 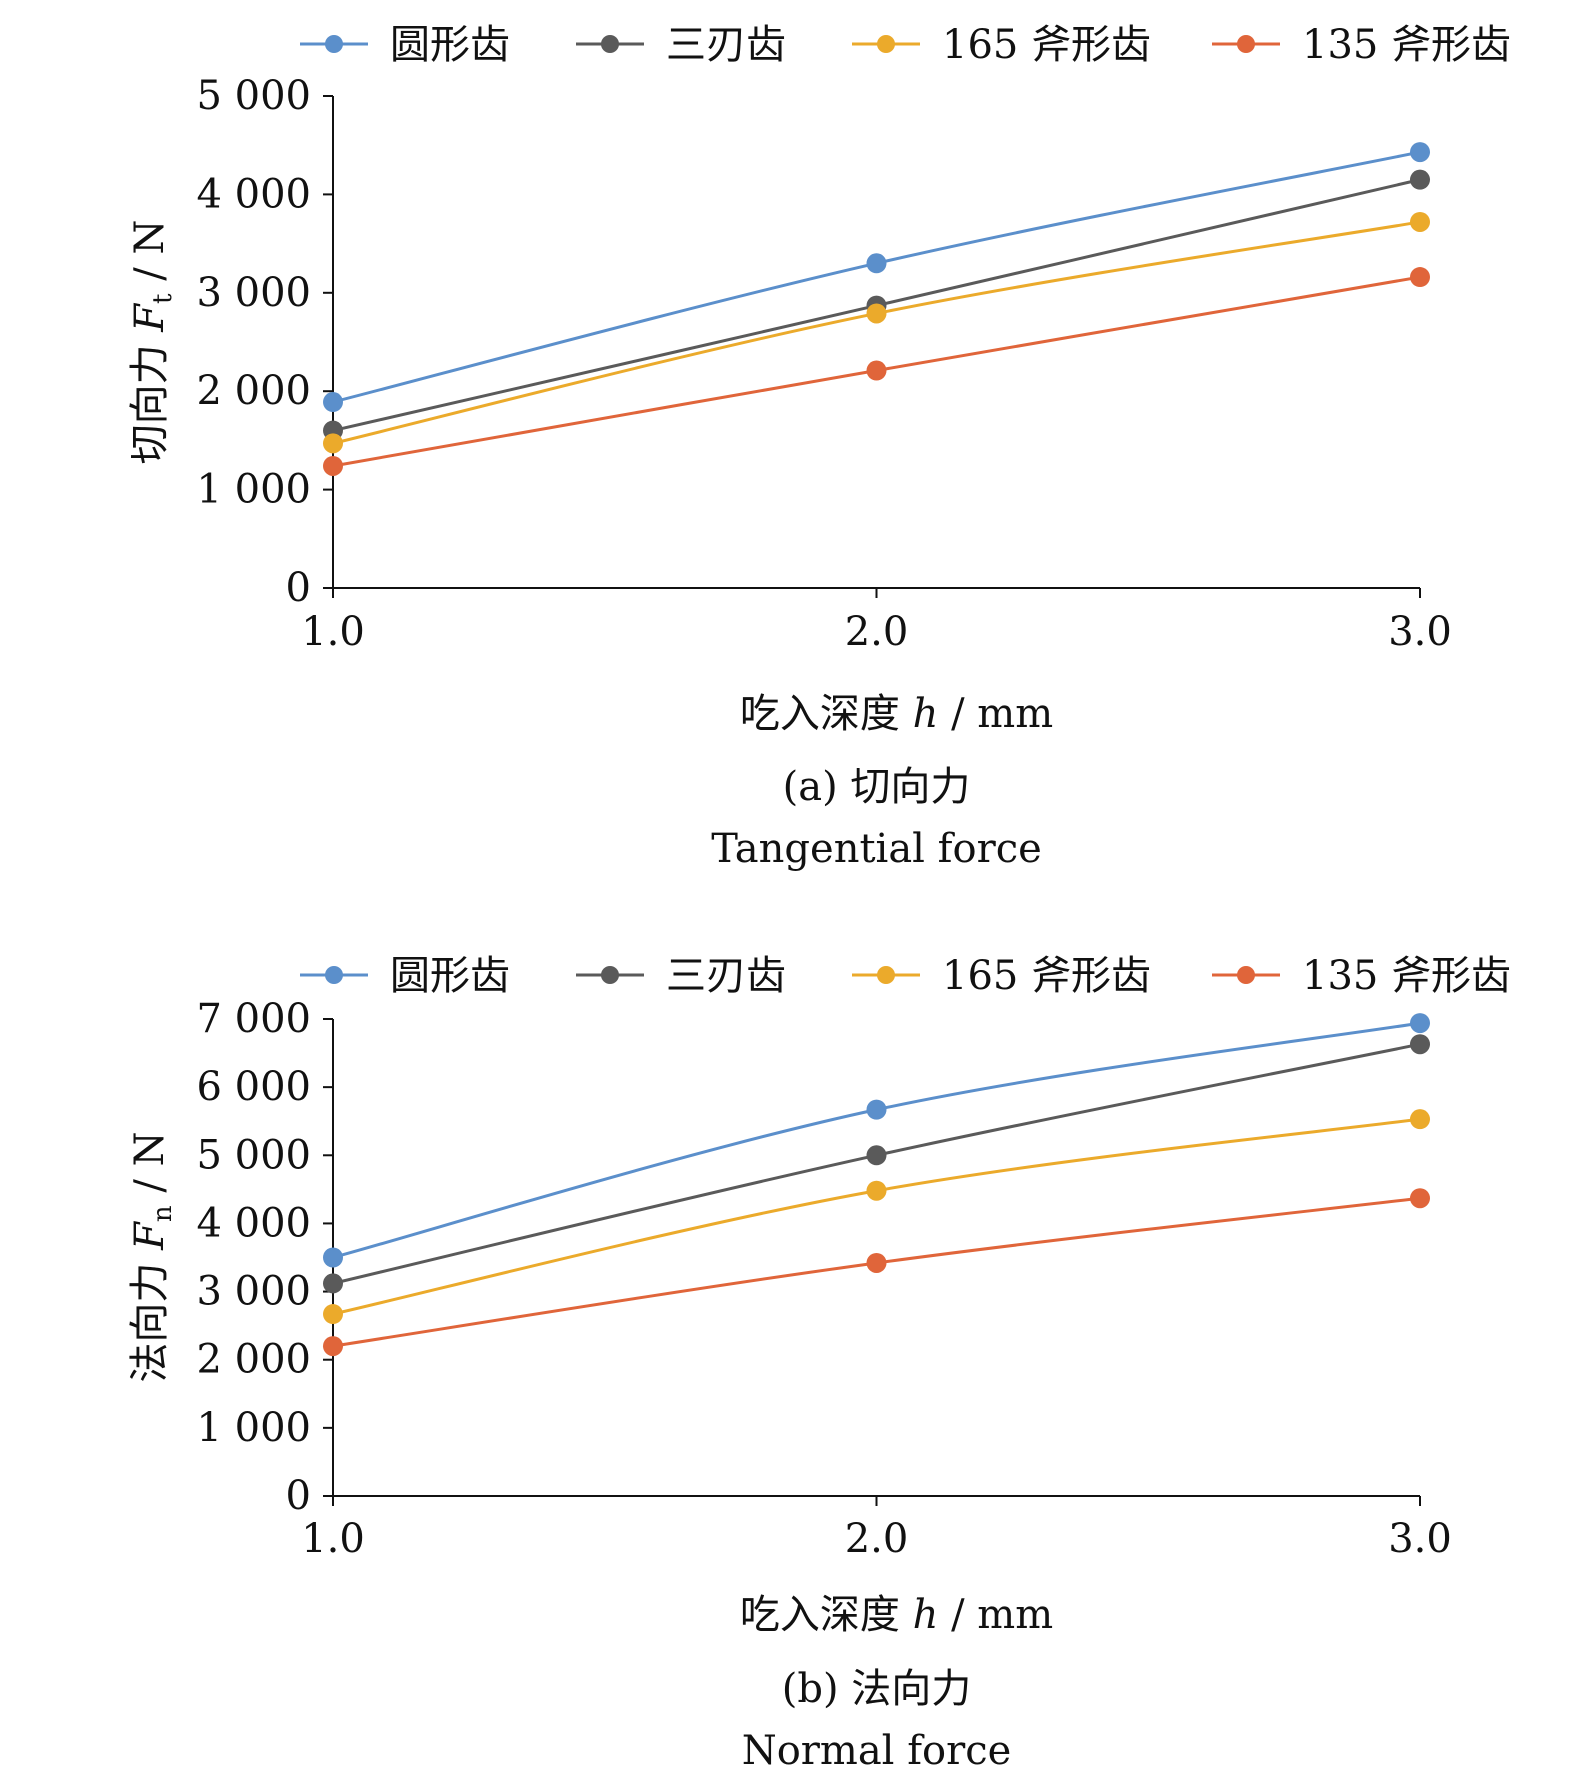 I want to click on y-axis-label-subscript: t, so click(x=163, y=298).